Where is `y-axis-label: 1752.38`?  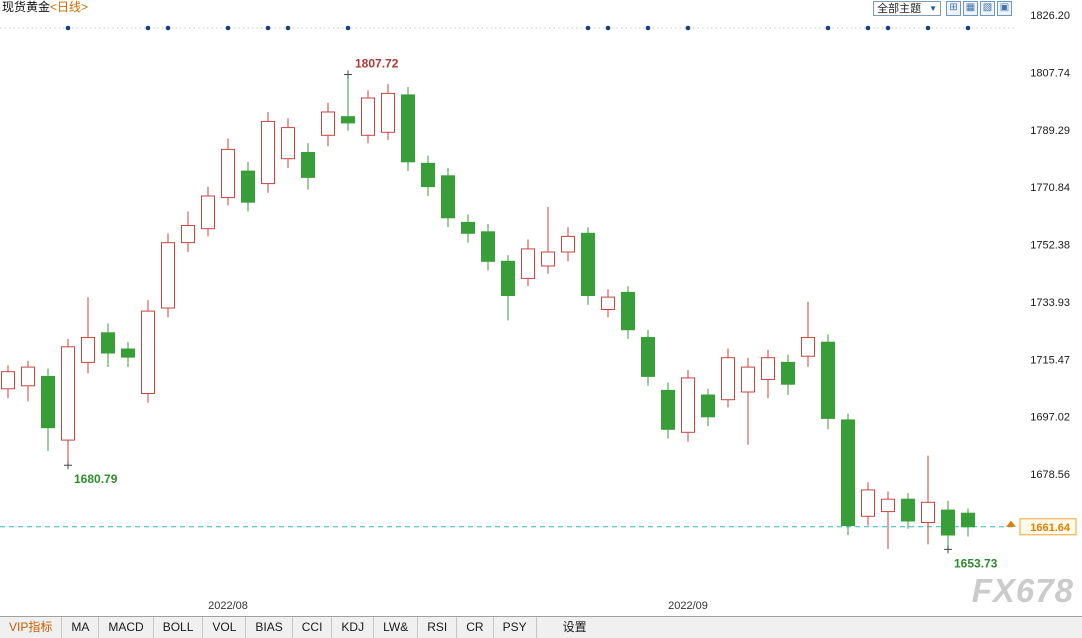 y-axis-label: 1752.38 is located at coordinates (1050, 246).